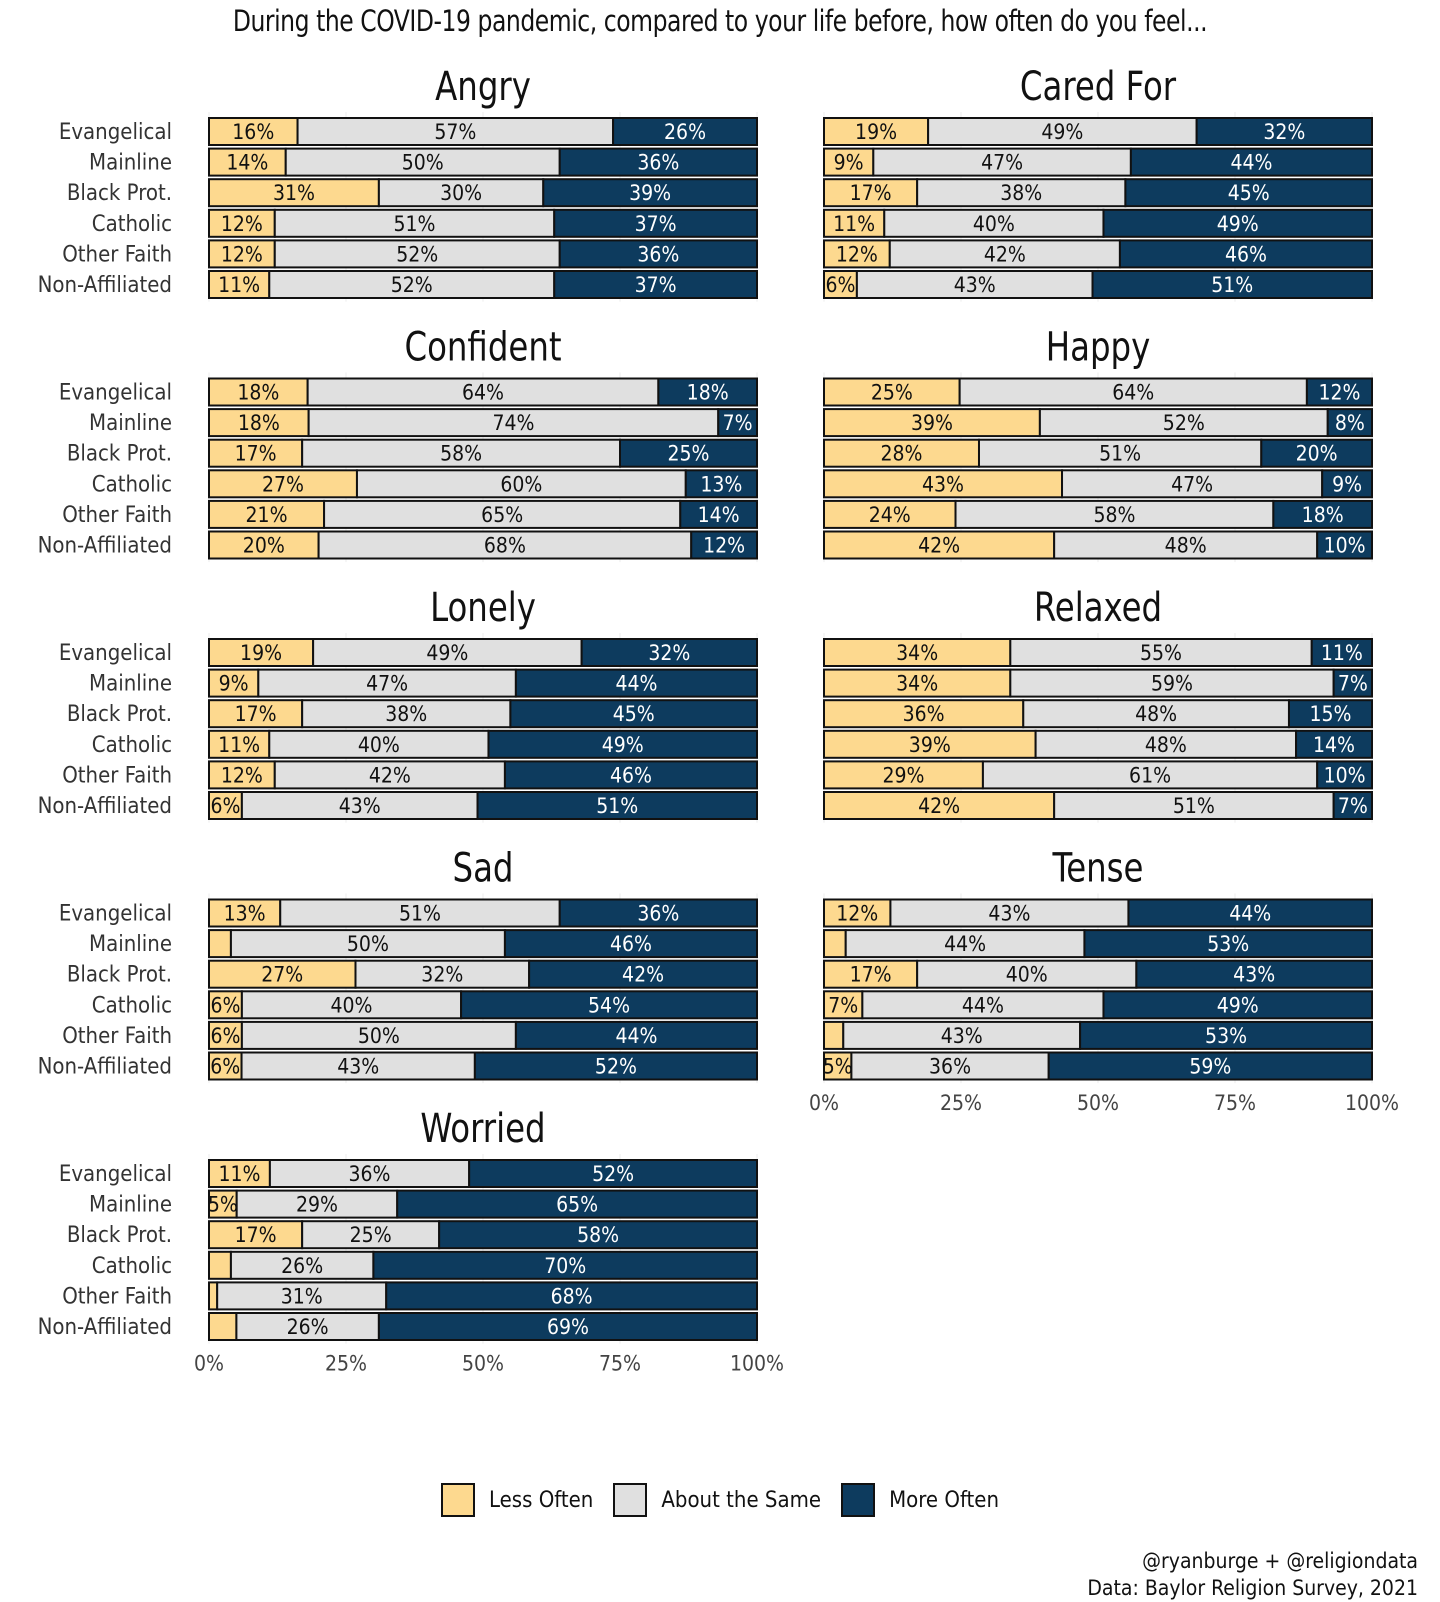 This screenshot has height=1602, width=1440. What do you see at coordinates (105, 285) in the screenshot?
I see `category-label: Non-Affiliated` at bounding box center [105, 285].